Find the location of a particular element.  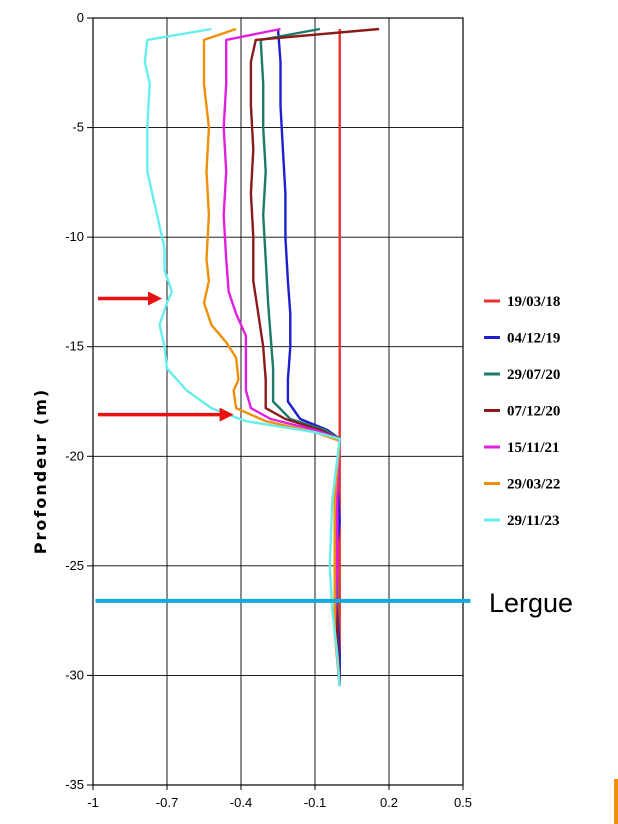

orange-corner-mark is located at coordinates (616, 801).